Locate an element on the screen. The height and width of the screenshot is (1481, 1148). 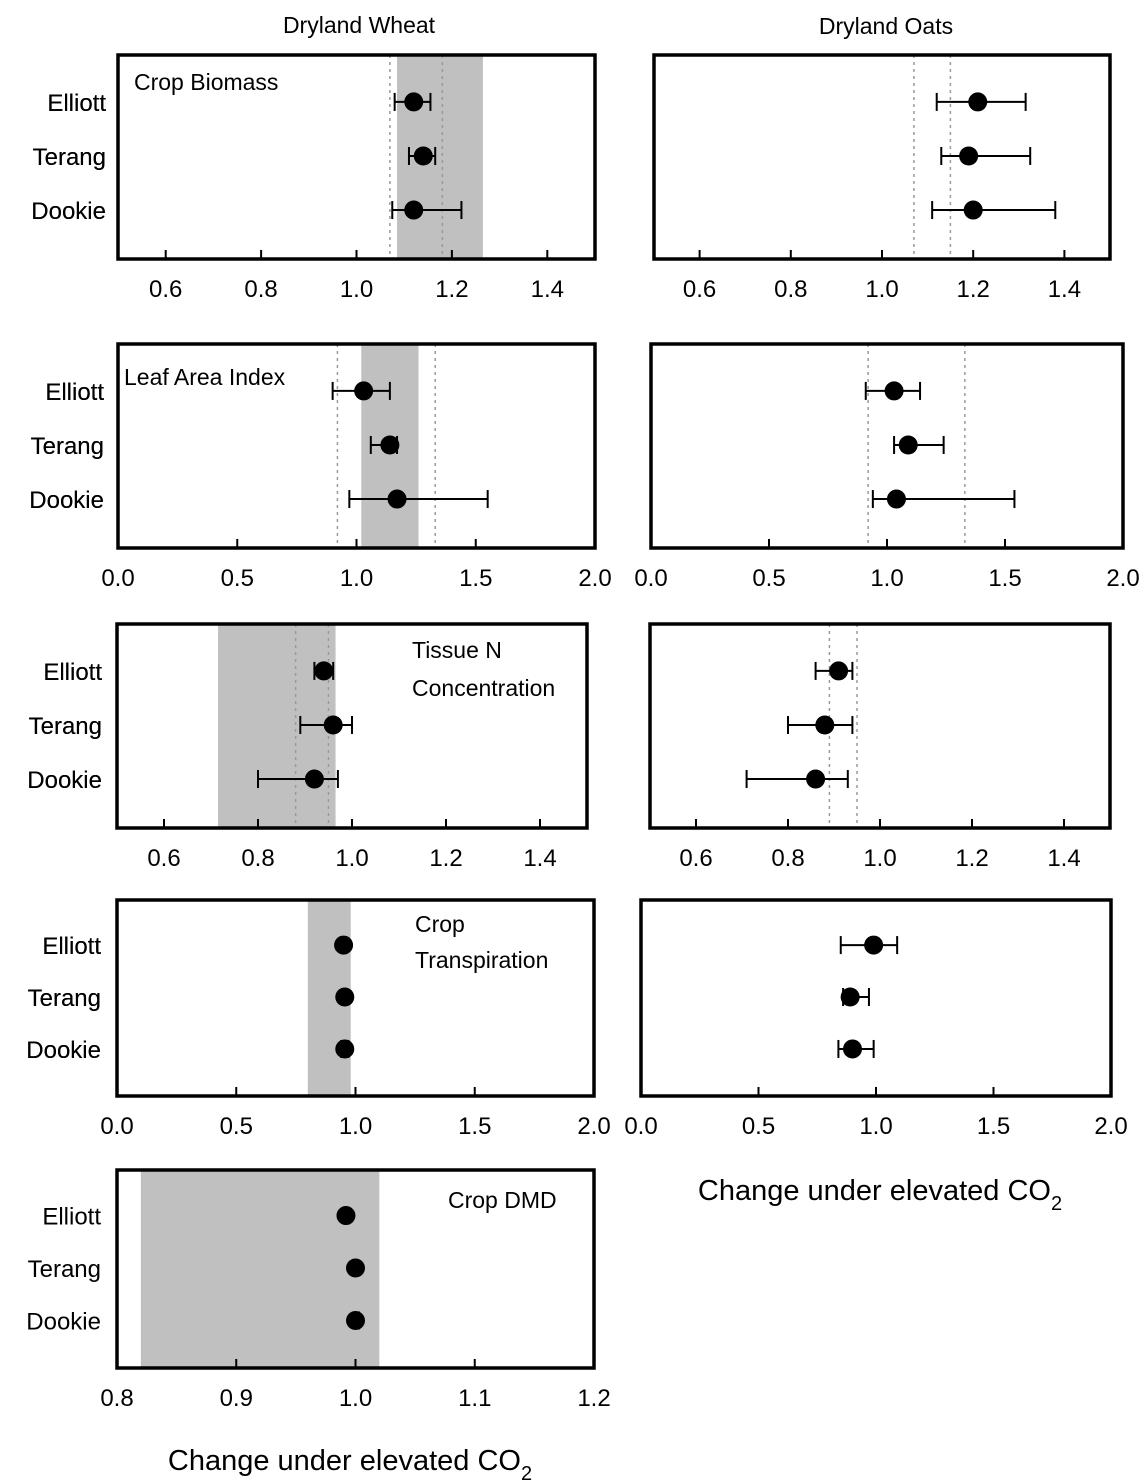
x-tick-label: 0.9 is located at coordinates (236, 1398).